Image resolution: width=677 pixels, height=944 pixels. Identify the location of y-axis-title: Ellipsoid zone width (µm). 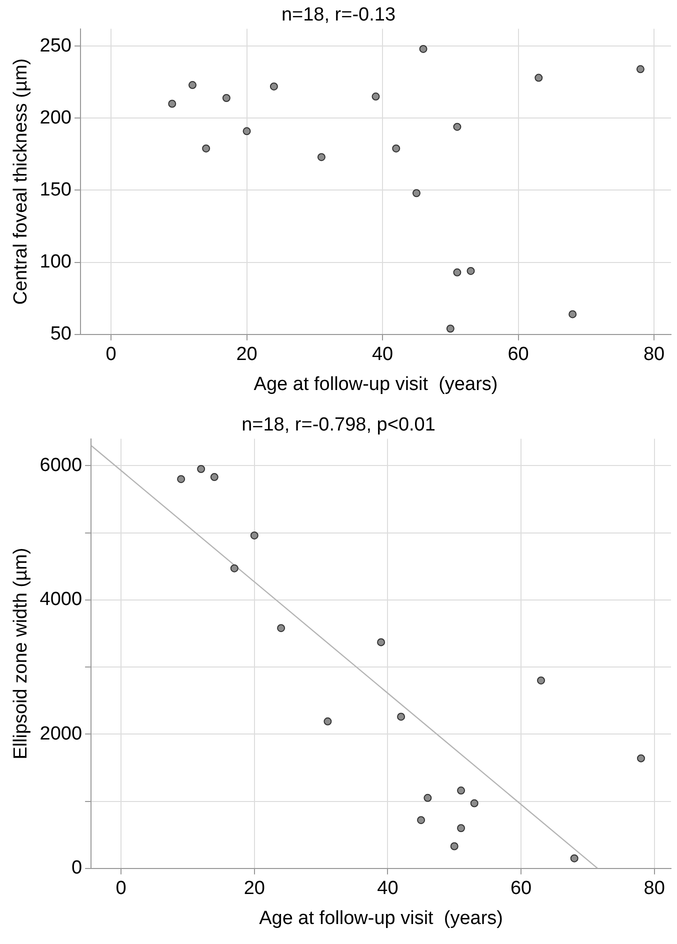
(21, 654).